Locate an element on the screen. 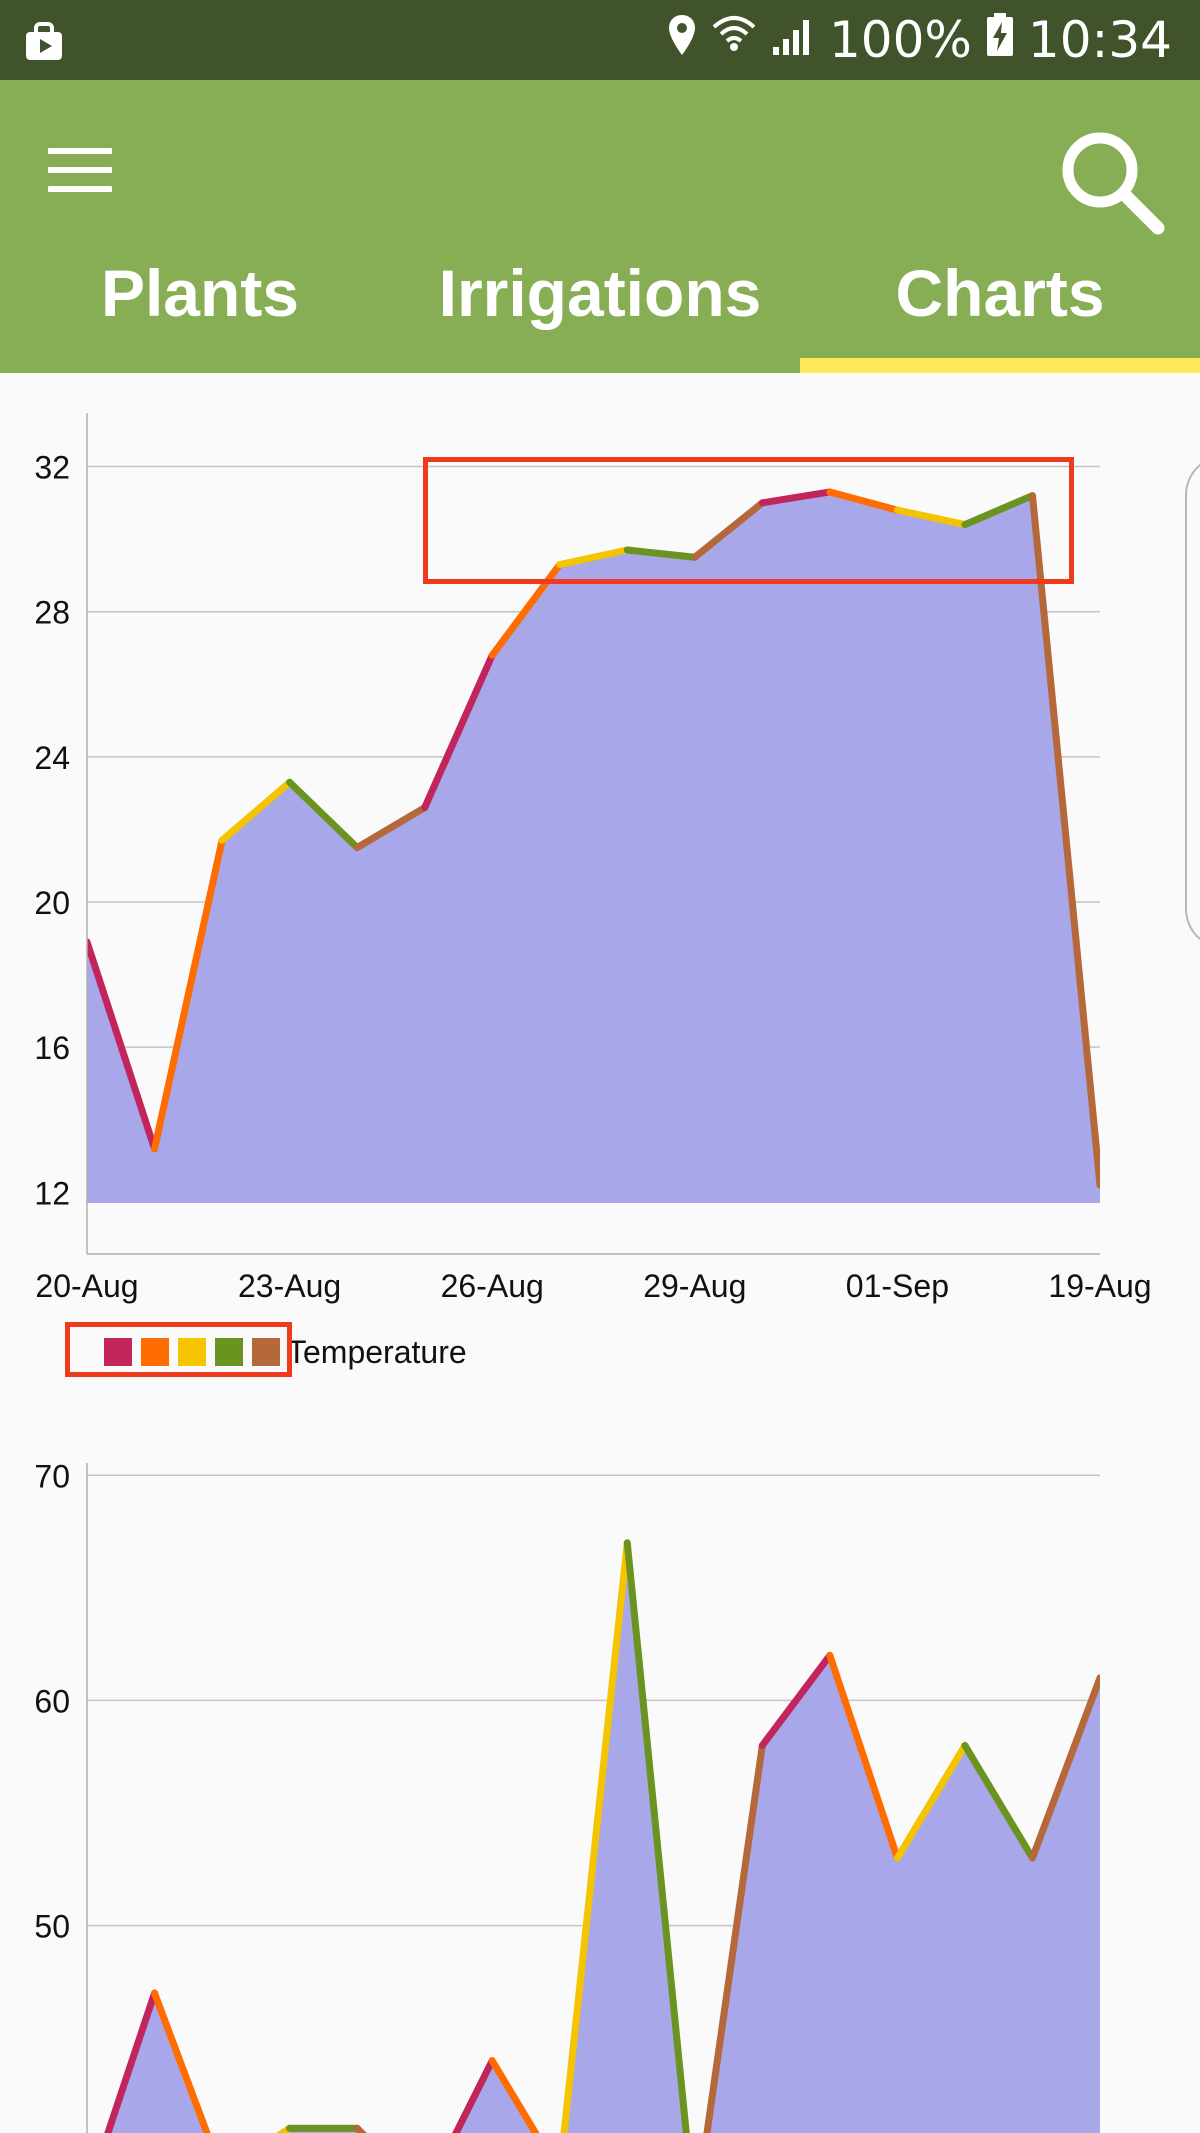 Image resolution: width=1200 pixels, height=2133 pixels. wifi-icon is located at coordinates (734, 40).